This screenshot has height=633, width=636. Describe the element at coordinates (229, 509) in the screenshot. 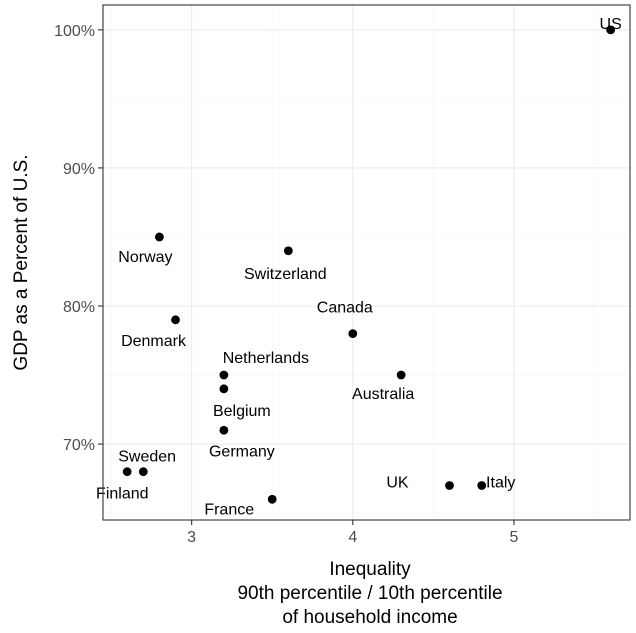

I see `point-label: France` at that location.